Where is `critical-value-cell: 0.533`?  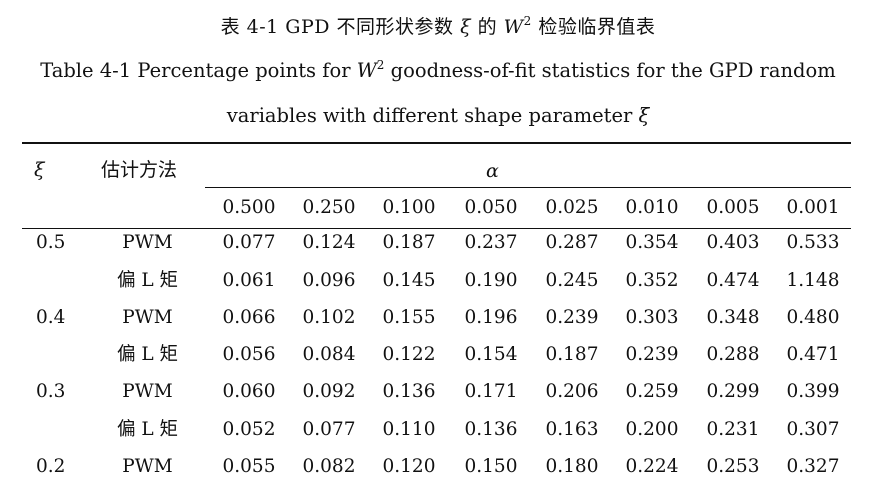
critical-value-cell: 0.533 is located at coordinates (813, 242).